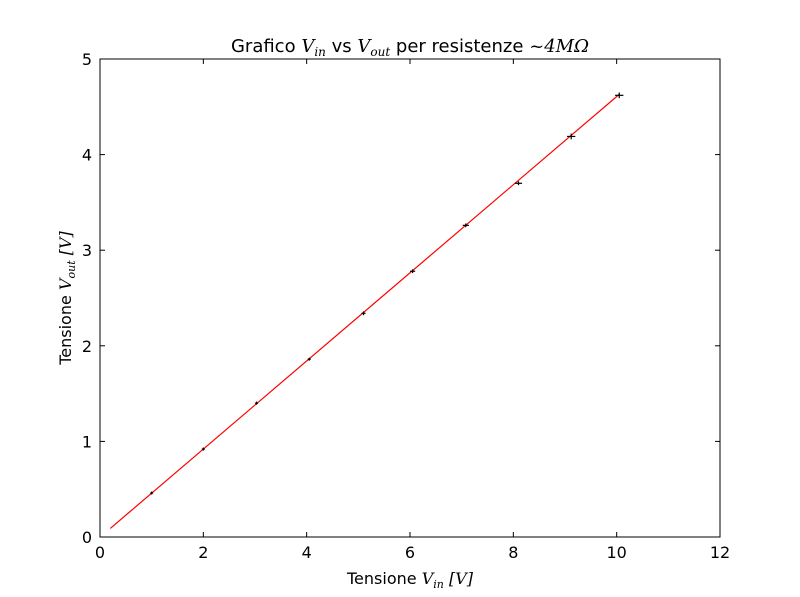  I want to click on y-tick-label: 3, so click(87, 250).